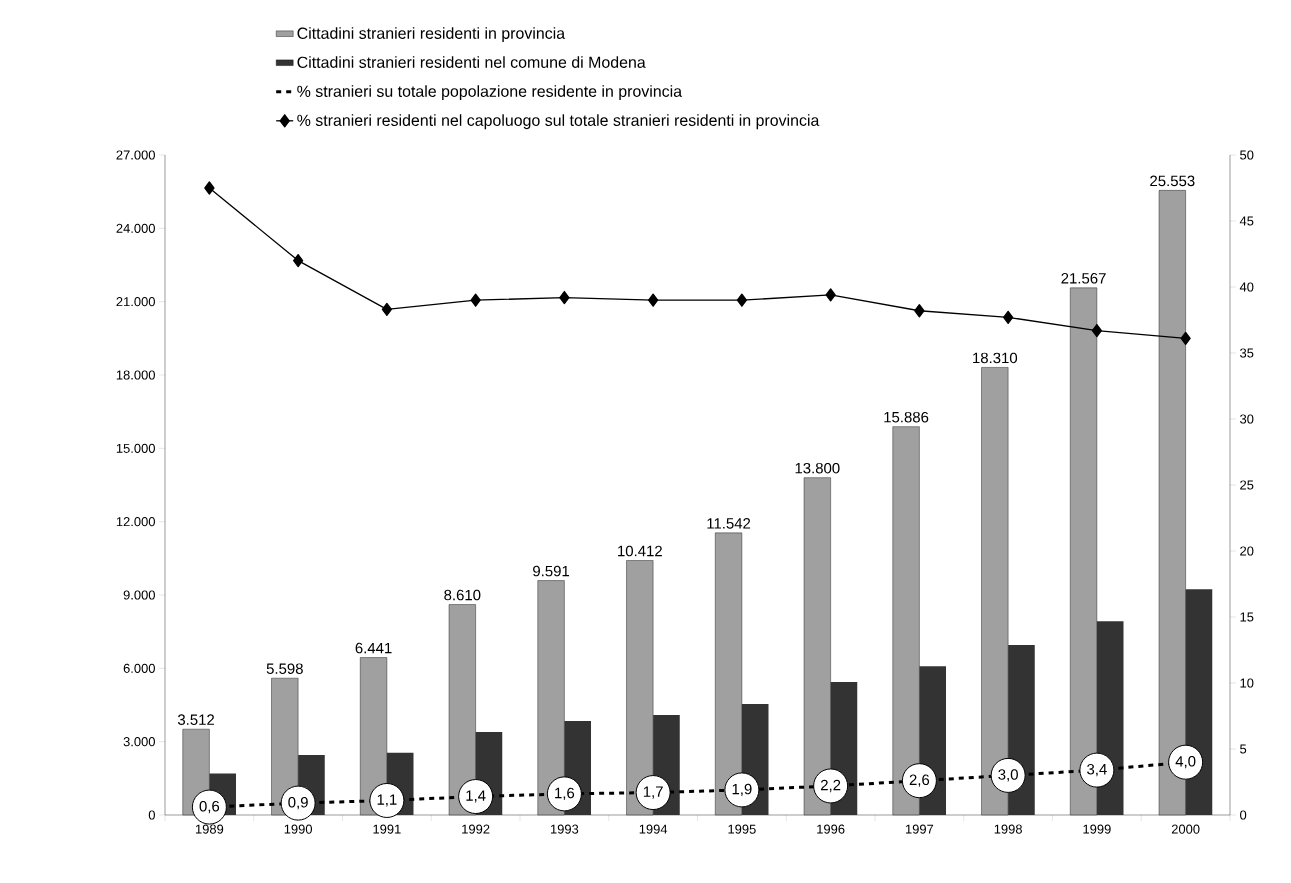 Image resolution: width=1291 pixels, height=883 pixels. What do you see at coordinates (298, 829) in the screenshot?
I see `x-tick-label: 1990` at bounding box center [298, 829].